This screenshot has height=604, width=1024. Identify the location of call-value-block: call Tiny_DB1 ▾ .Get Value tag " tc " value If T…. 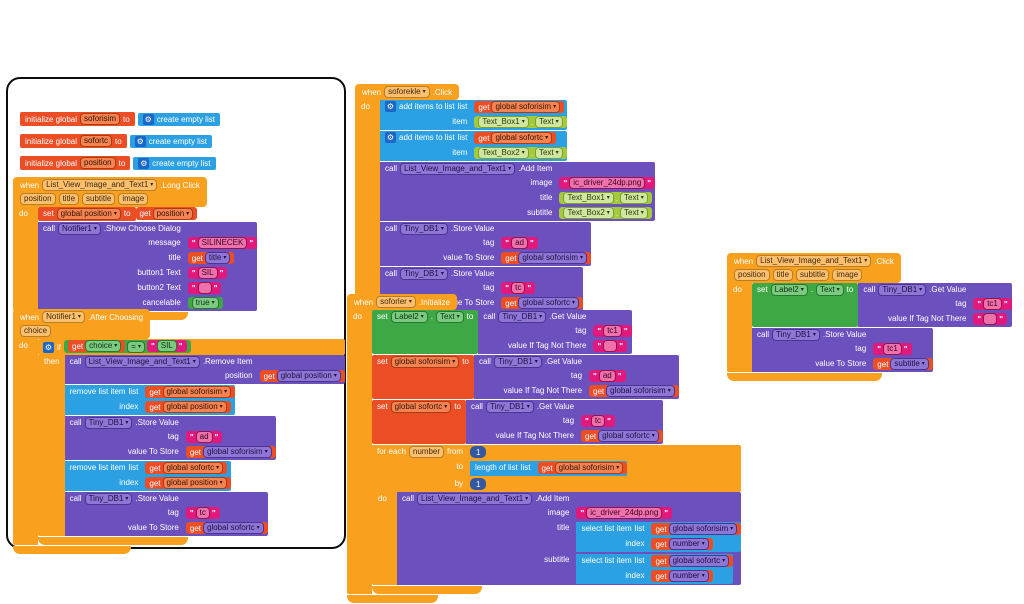
(564, 422).